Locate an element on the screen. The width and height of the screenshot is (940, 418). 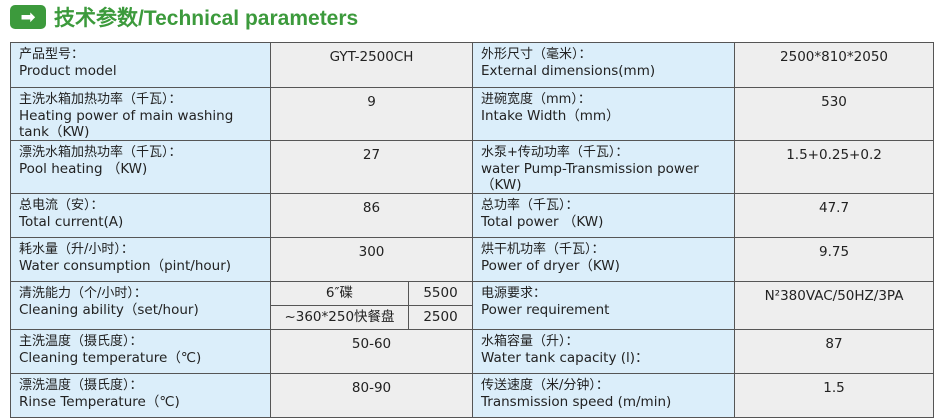
left-label: 总电流（安）： Total current(A) is located at coordinates (140, 215).